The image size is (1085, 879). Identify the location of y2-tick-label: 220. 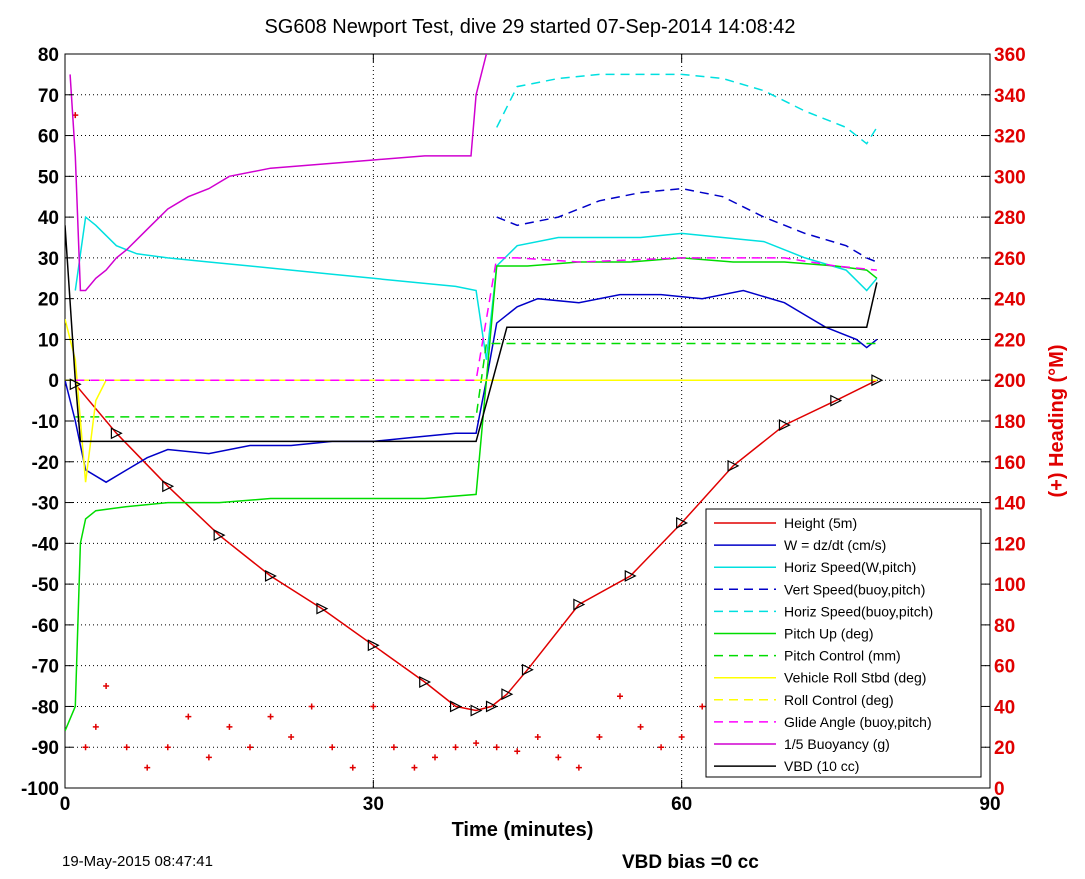
(1010, 340).